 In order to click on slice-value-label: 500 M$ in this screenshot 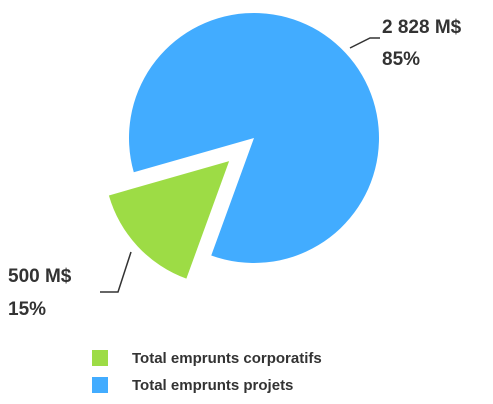, I will do `click(40, 276)`.